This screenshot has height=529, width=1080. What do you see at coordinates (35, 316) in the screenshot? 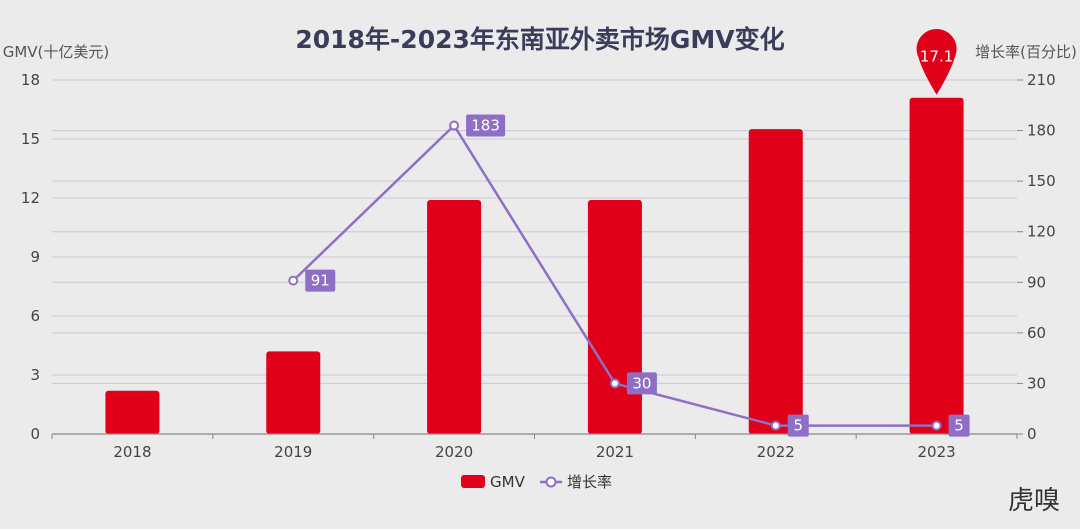
I see `y-tick-label: 6` at bounding box center [35, 316].